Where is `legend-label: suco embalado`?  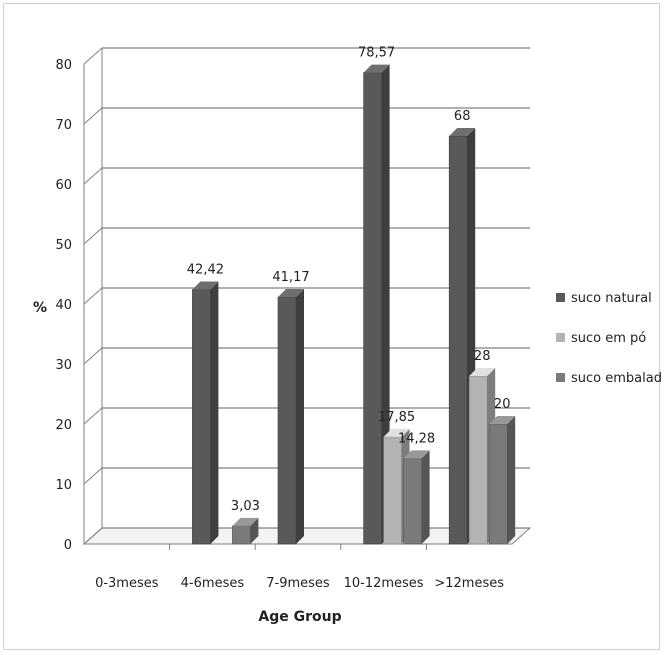
legend-label: suco embalado is located at coordinates (616, 378).